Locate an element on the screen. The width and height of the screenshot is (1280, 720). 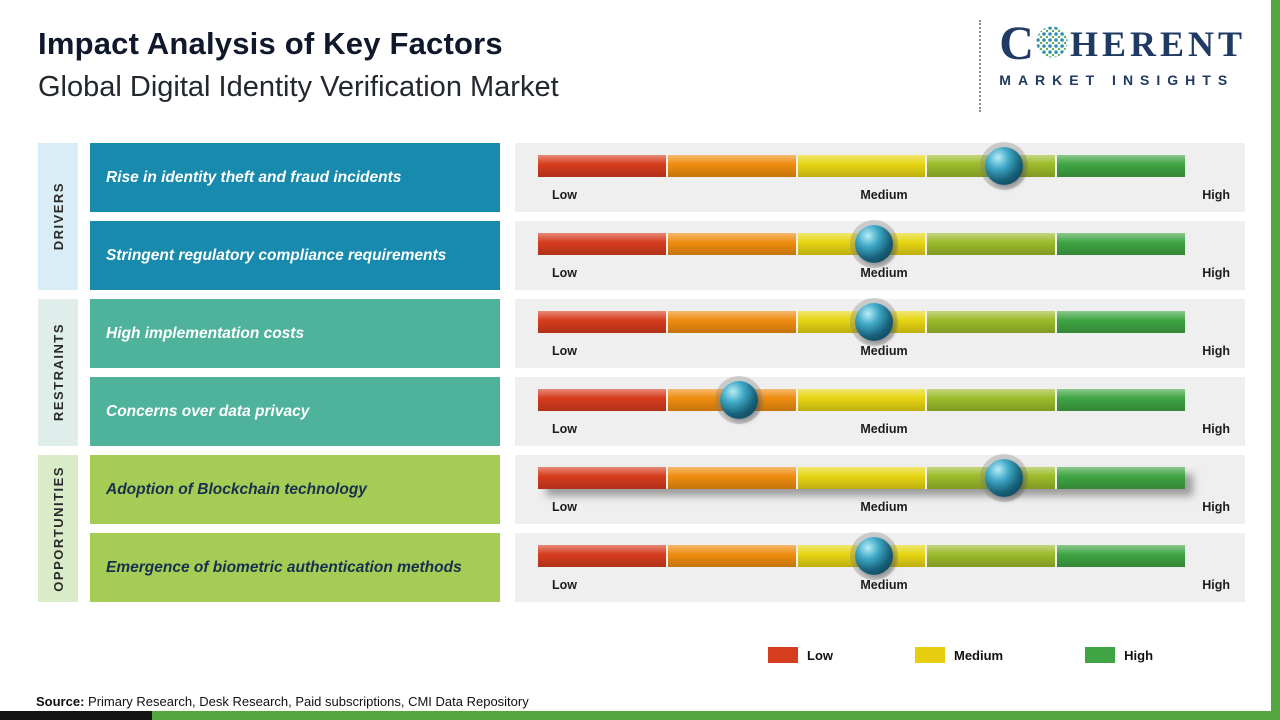
legend-swatch-high is located at coordinates (1100, 655).